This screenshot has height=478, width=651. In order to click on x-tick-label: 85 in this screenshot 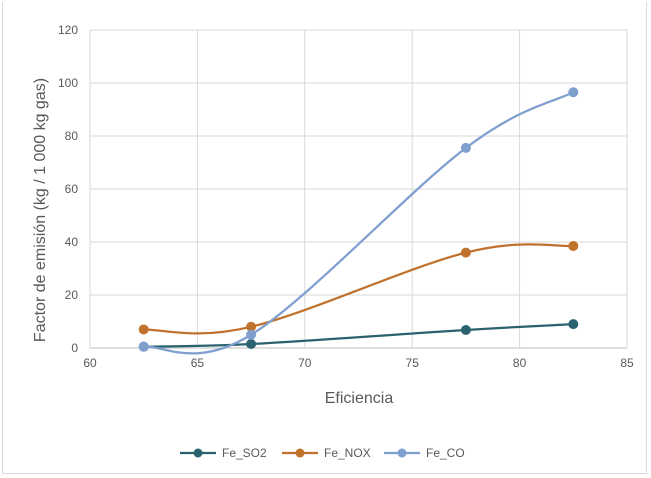, I will do `click(627, 363)`.